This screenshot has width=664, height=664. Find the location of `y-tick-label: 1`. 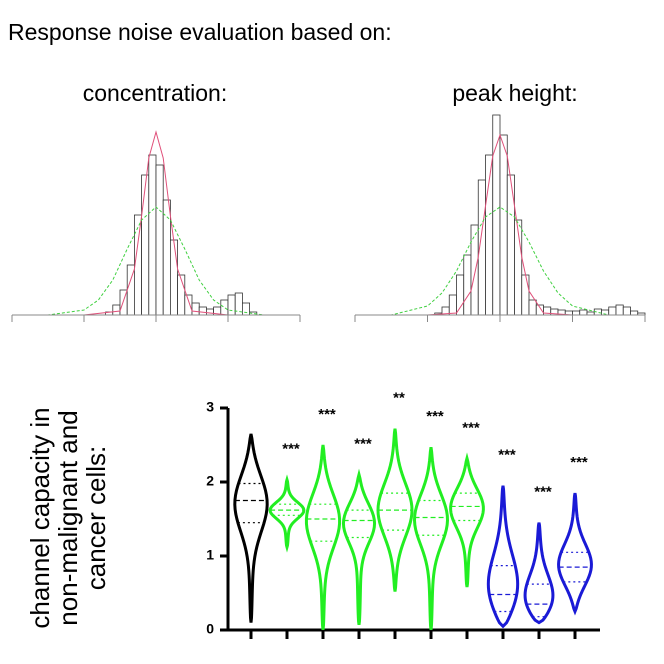

y-tick-label: 1 is located at coordinates (210, 555).